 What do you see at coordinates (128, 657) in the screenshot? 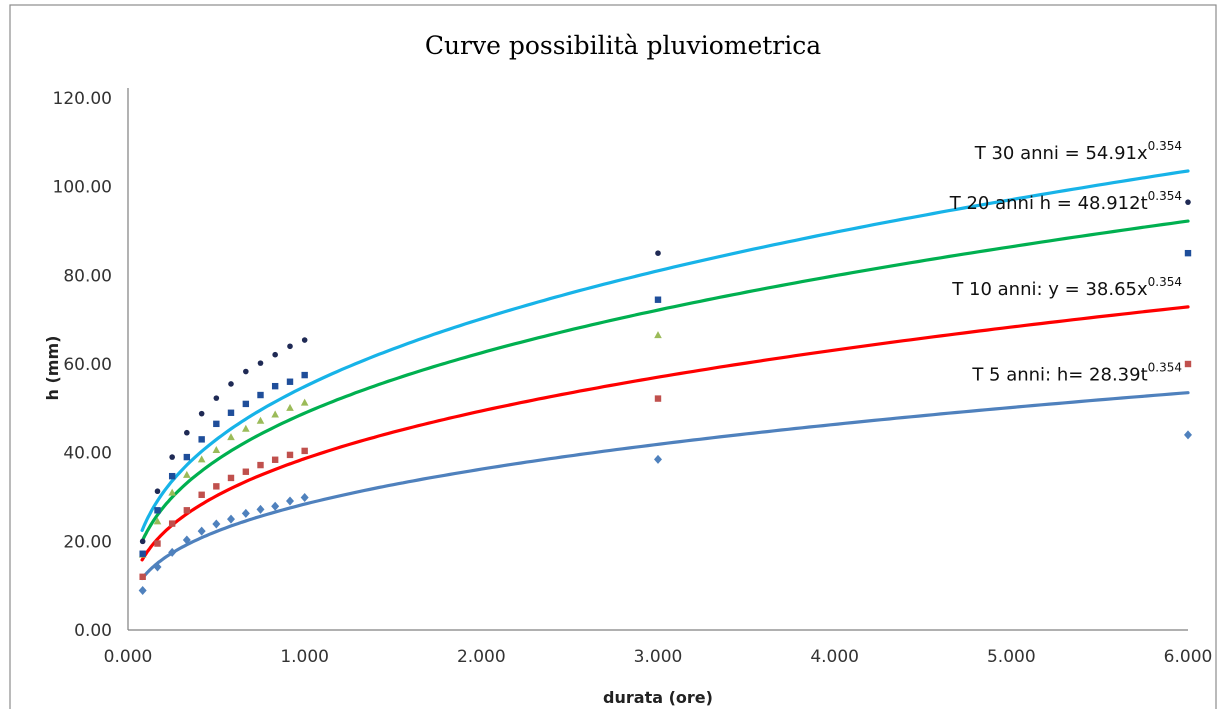
I see `x-tick-label: 0.000` at bounding box center [128, 657].